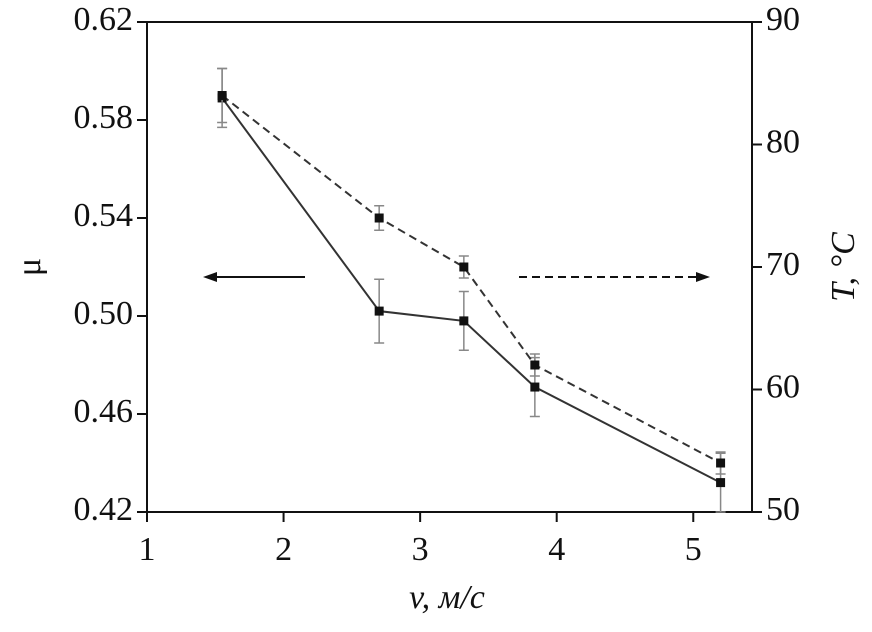  Describe the element at coordinates (104, 117) in the screenshot. I see `y-tick-label: 0.58` at that location.